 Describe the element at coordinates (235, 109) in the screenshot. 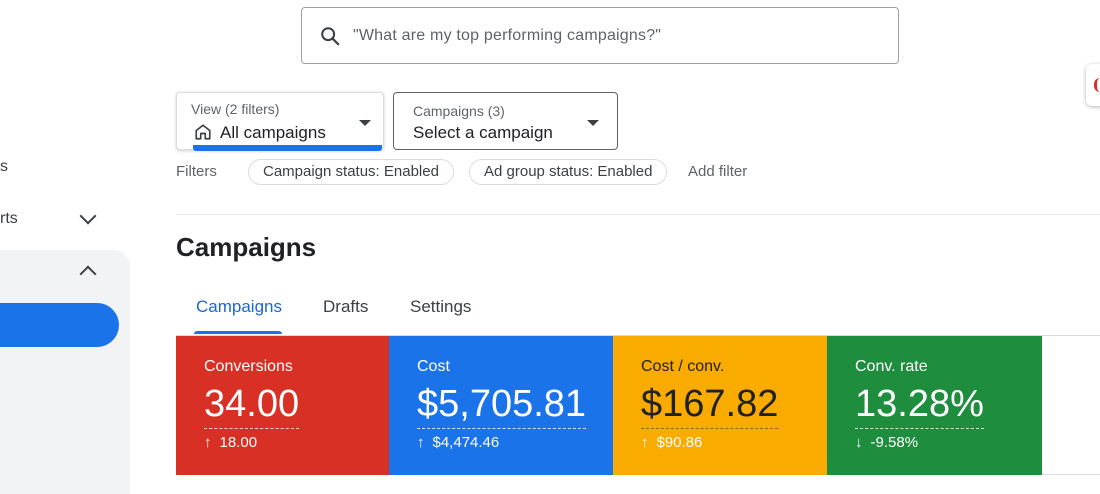

I see `view-selector-label: View (2 filters)` at that location.